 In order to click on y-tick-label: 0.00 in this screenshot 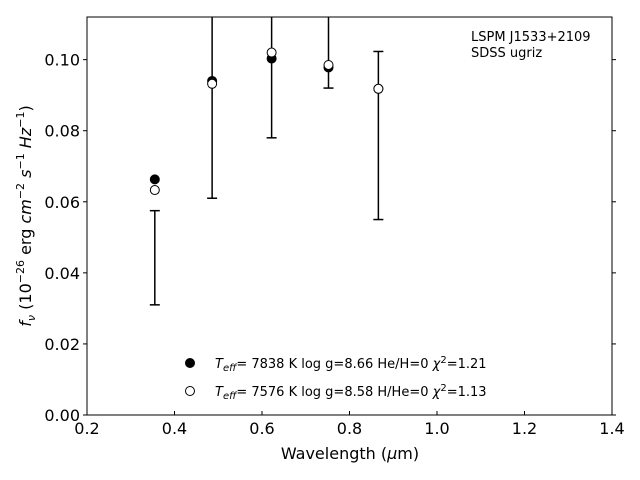, I will do `click(62, 415)`.